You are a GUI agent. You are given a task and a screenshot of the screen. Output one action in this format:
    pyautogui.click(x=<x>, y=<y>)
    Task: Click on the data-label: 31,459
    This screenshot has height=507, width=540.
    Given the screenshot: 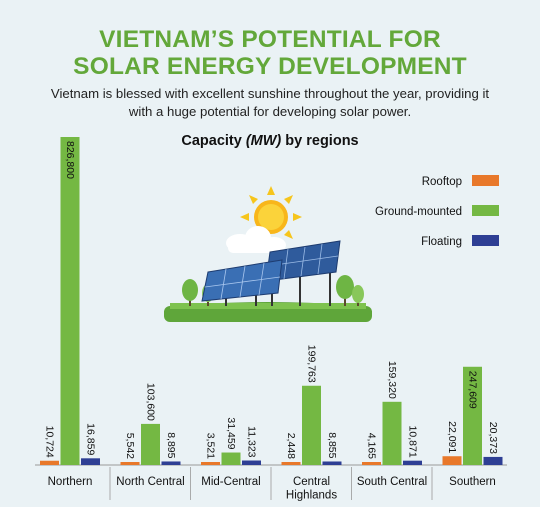 What is the action you would take?
    pyautogui.click(x=231, y=433)
    